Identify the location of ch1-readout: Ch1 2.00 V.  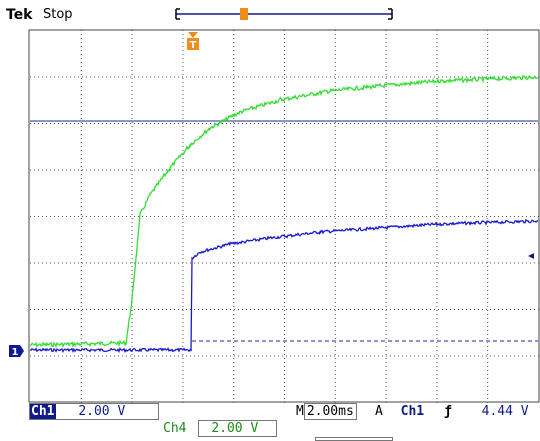
(94, 411).